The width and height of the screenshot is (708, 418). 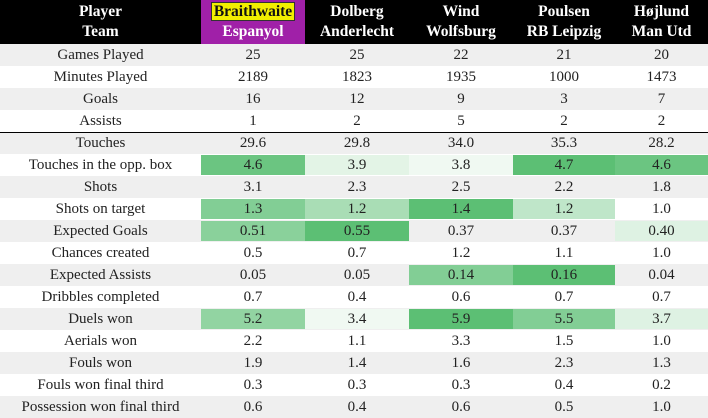 What do you see at coordinates (564, 165) in the screenshot?
I see `stat-cell: 4.7` at bounding box center [564, 165].